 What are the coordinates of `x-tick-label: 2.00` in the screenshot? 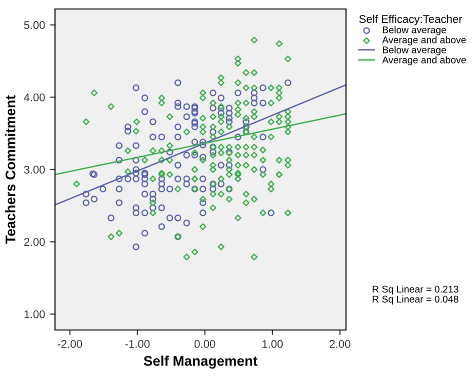 It's located at (340, 344).